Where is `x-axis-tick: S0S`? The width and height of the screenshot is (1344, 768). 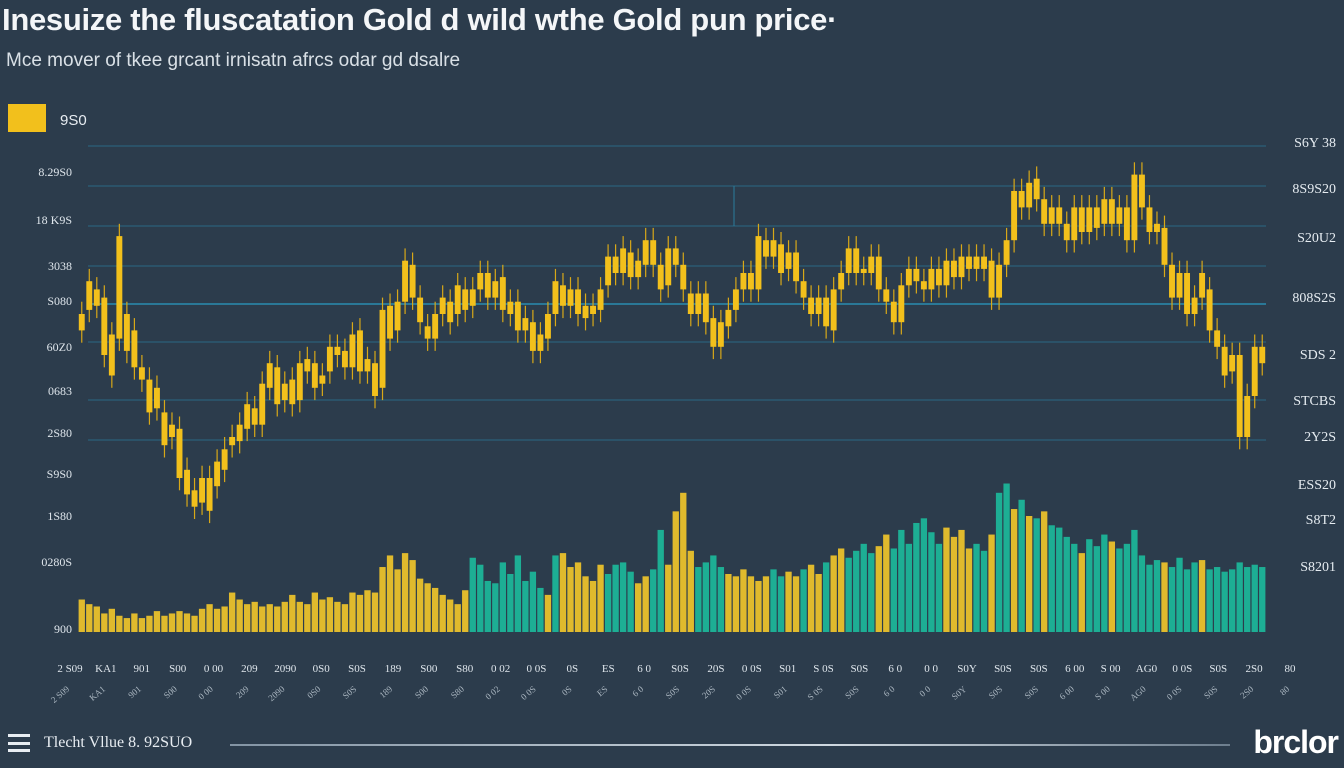
x-axis-tick: S0S is located at coordinates (357, 669).